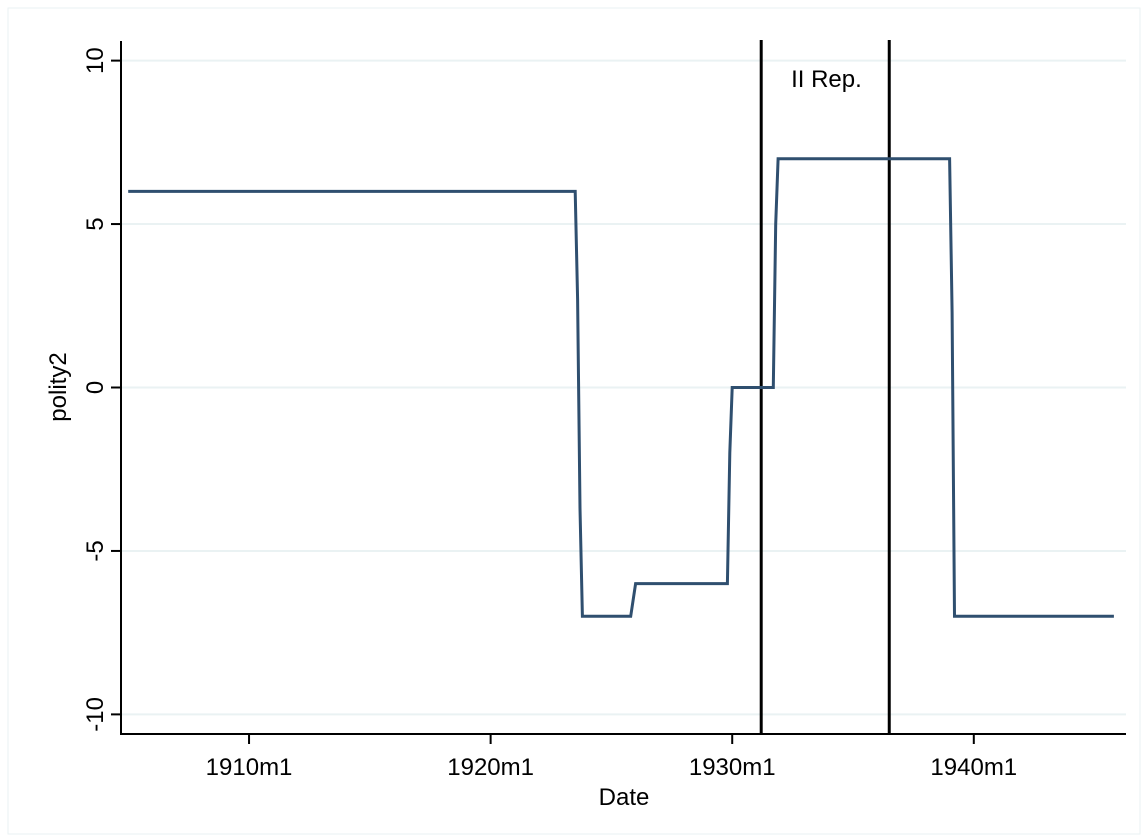  I want to click on x-axis-title: Date, so click(624, 797).